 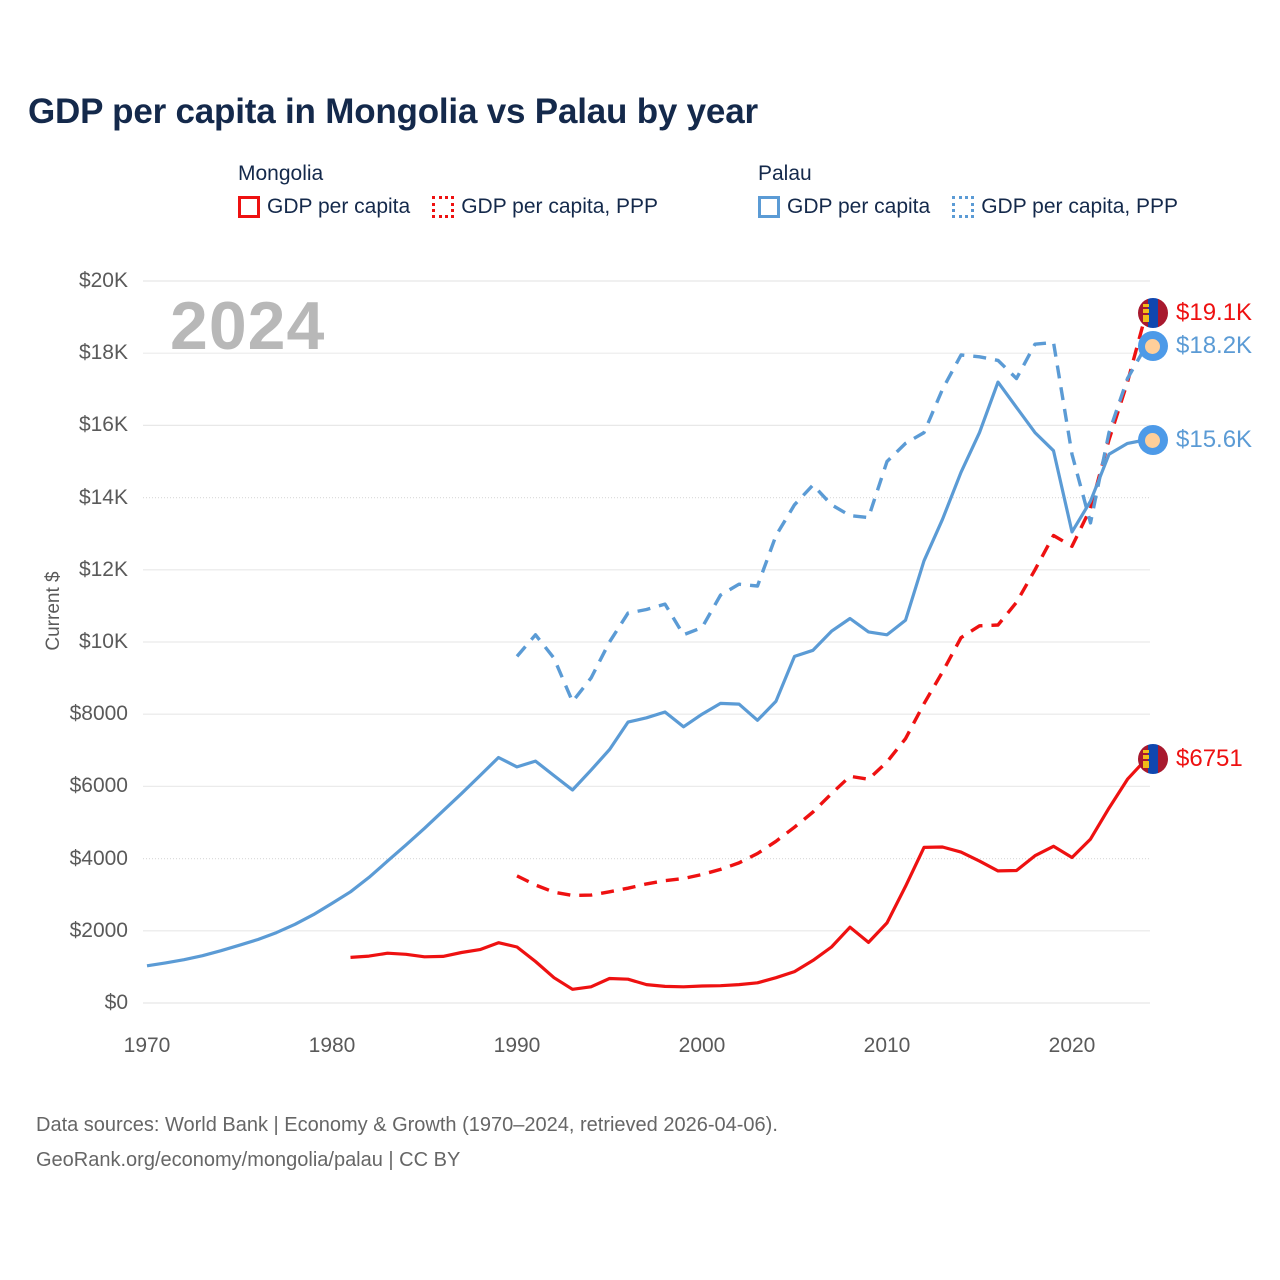 What do you see at coordinates (147, 1045) in the screenshot?
I see `x-axis-tick-label: 1970` at bounding box center [147, 1045].